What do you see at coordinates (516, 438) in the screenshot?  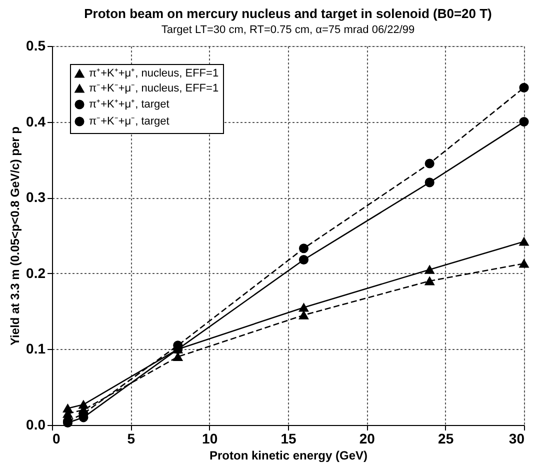 I see `x-tick-label: 30` at bounding box center [516, 438].